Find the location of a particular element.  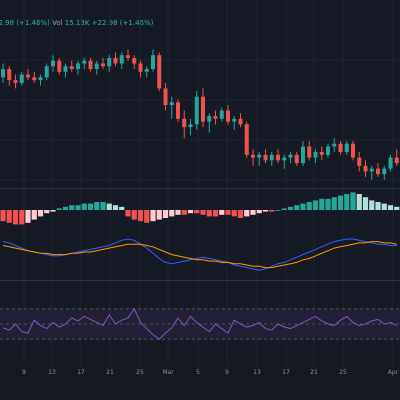

time-axis-label: 9 is located at coordinates (227, 372).